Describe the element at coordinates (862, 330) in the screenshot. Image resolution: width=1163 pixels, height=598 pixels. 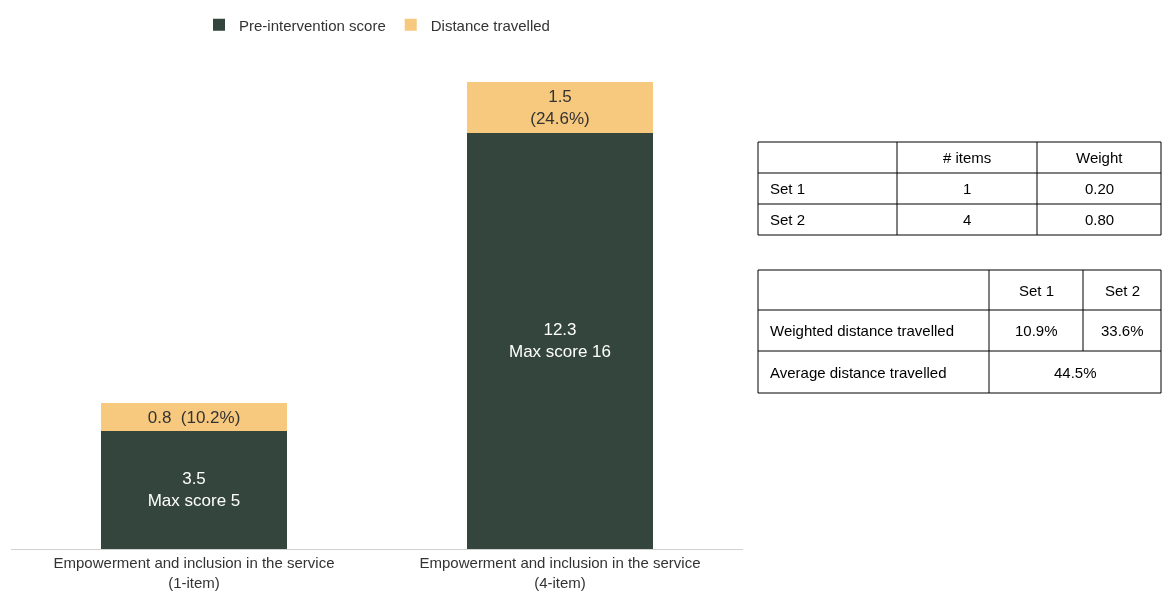
I see `category-label: Weighted distance travelled` at that location.